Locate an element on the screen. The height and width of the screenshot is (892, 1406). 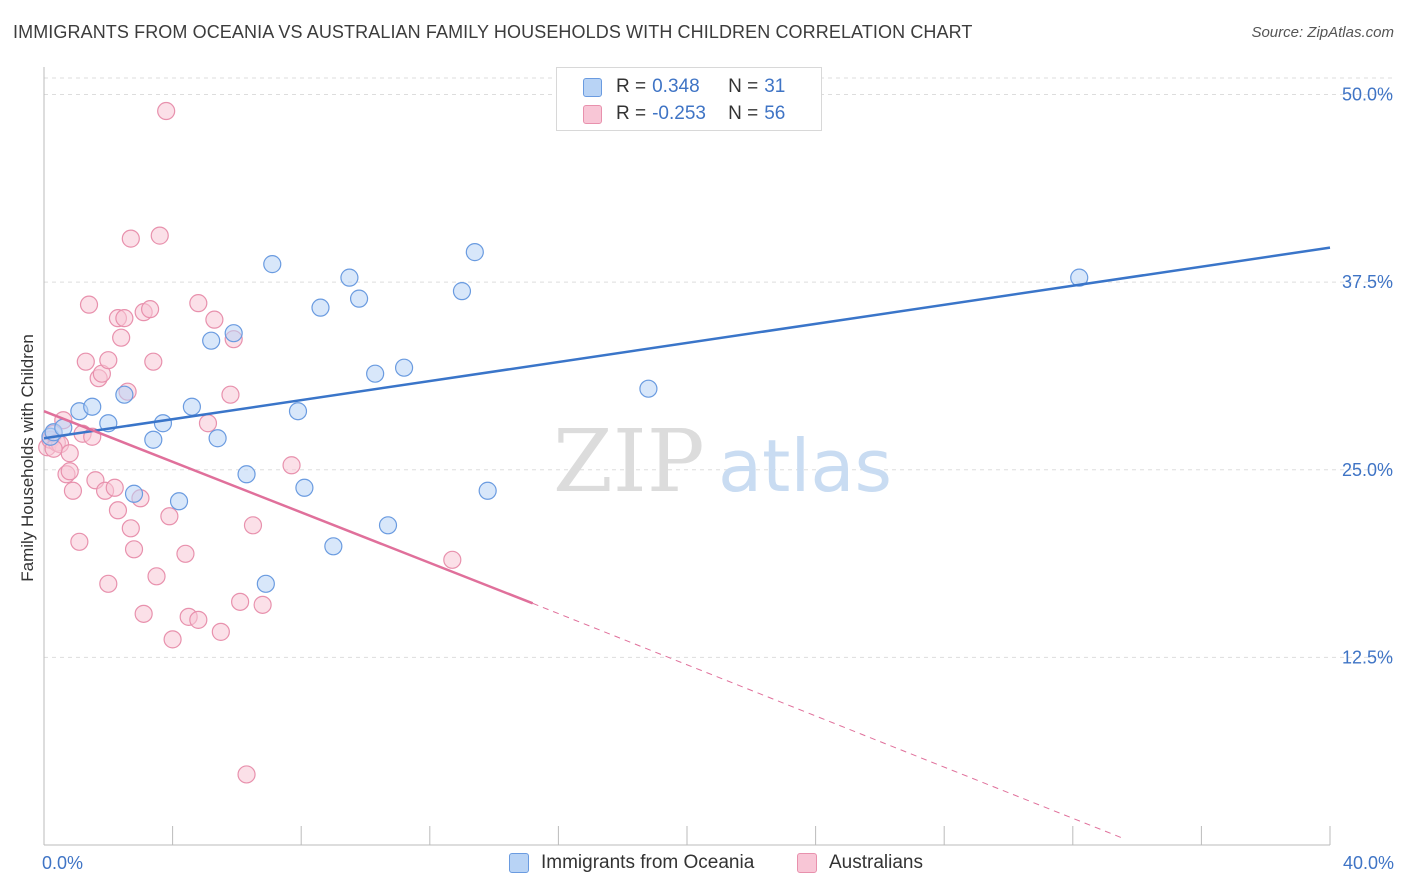
legend-item-australians: Australians is located at coordinates (860, 863).